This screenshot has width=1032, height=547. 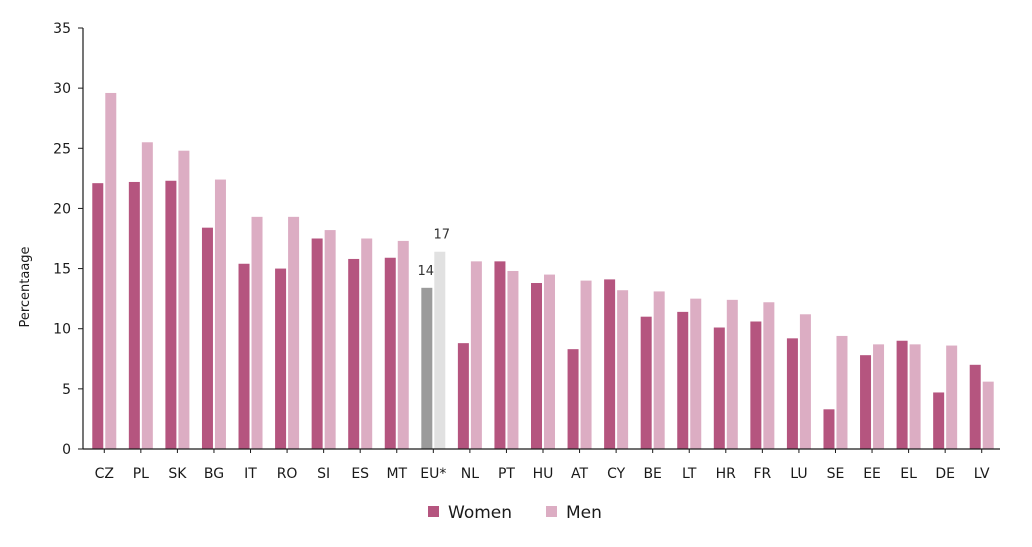 What do you see at coordinates (805, 381) in the screenshot?
I see `bar-men-lu` at bounding box center [805, 381].